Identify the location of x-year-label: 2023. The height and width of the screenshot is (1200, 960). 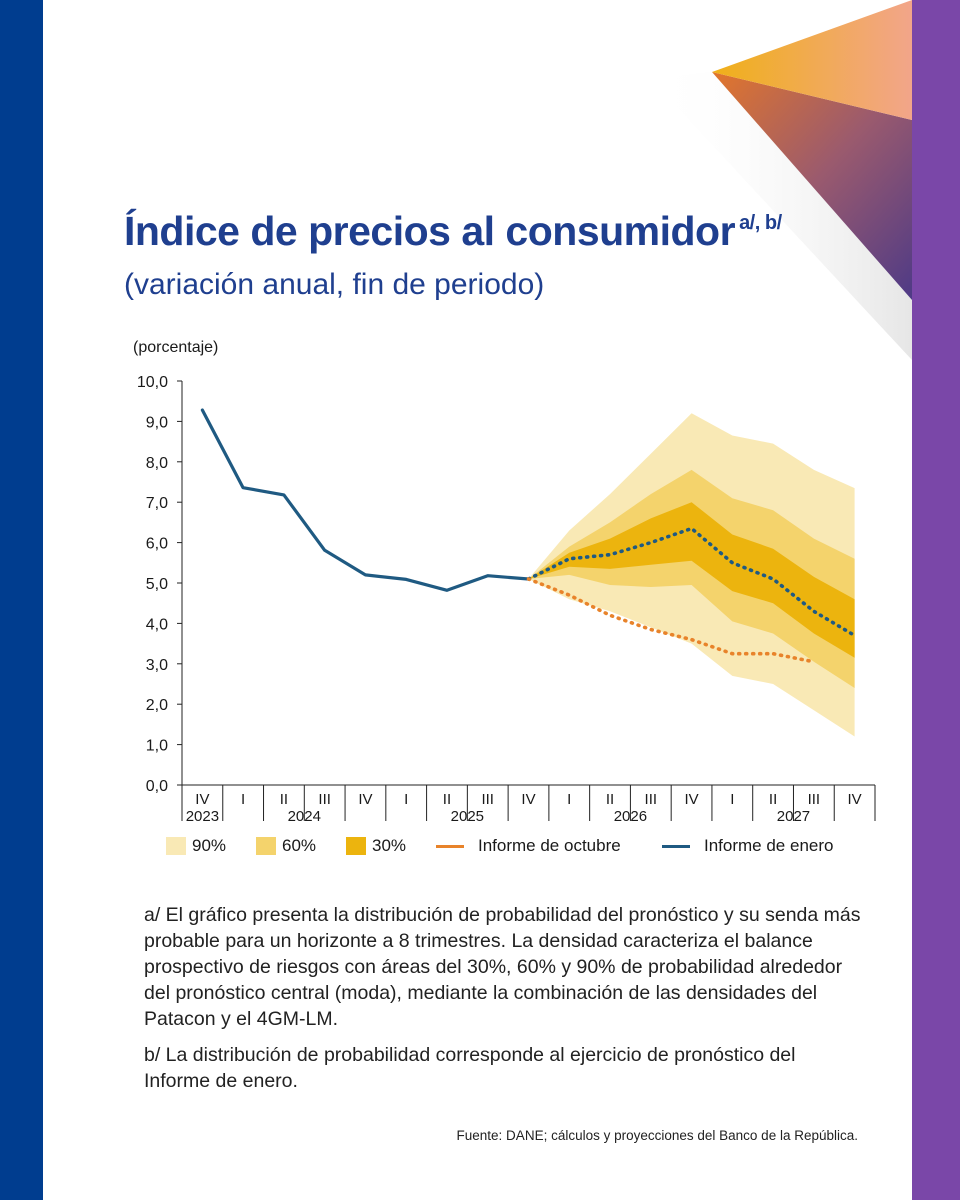
(202, 816).